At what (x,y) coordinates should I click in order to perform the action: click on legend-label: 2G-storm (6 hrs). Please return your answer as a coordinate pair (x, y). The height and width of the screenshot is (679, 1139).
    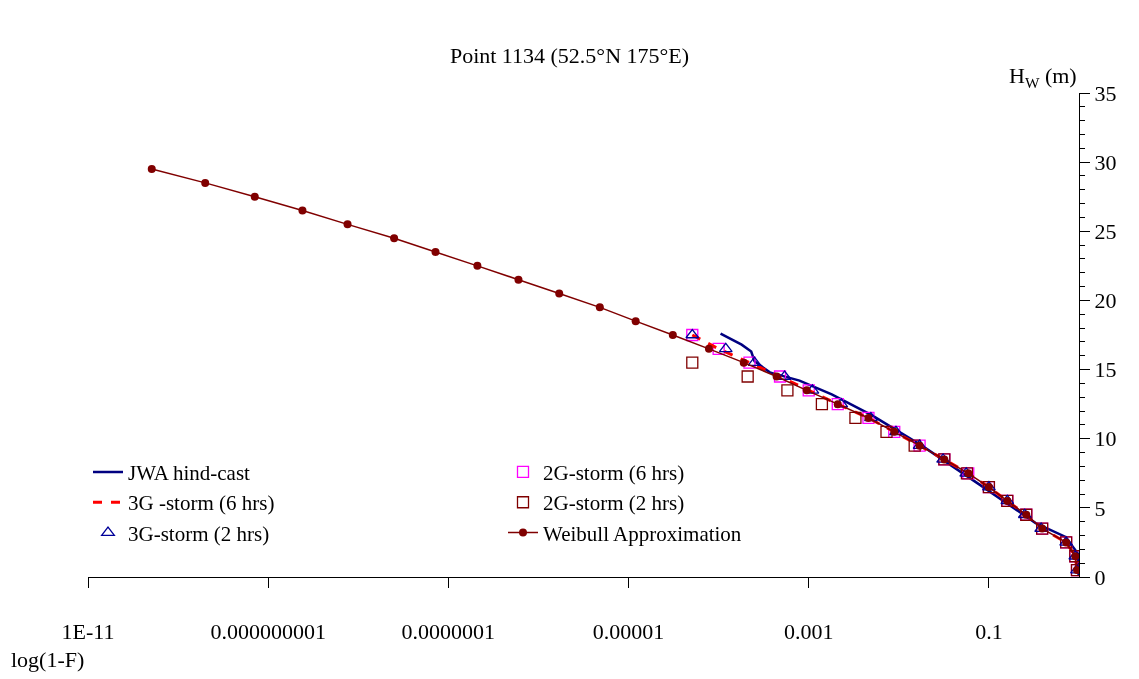
    Looking at the image, I should click on (614, 473).